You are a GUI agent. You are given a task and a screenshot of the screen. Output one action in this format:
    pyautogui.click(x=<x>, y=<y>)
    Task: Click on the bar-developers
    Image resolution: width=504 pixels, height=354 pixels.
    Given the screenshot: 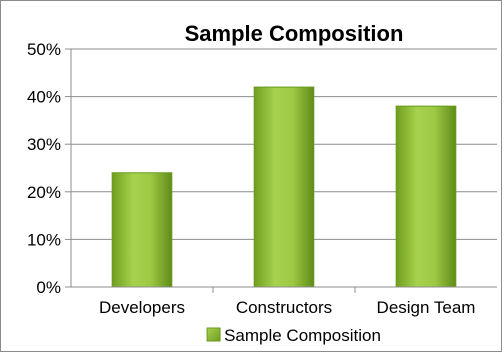 What is the action you would take?
    pyautogui.click(x=142, y=230)
    